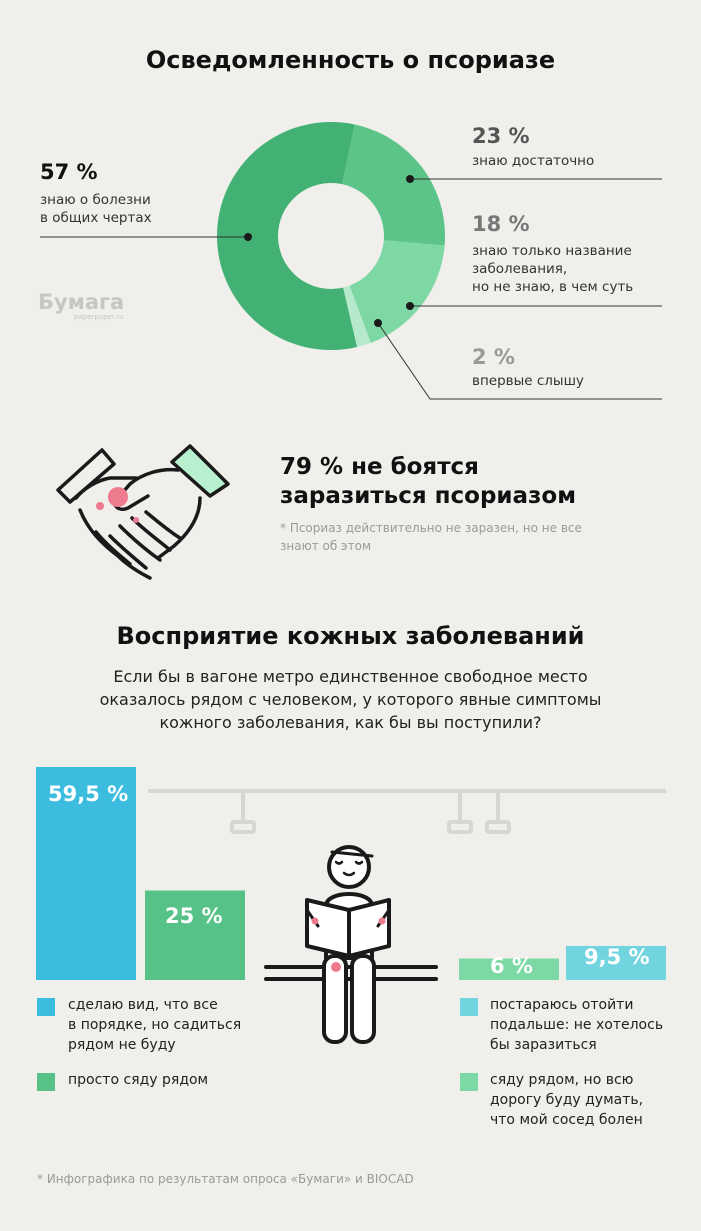  What do you see at coordinates (81, 302) in the screenshot?
I see `logo-text: Бумага` at bounding box center [81, 302].